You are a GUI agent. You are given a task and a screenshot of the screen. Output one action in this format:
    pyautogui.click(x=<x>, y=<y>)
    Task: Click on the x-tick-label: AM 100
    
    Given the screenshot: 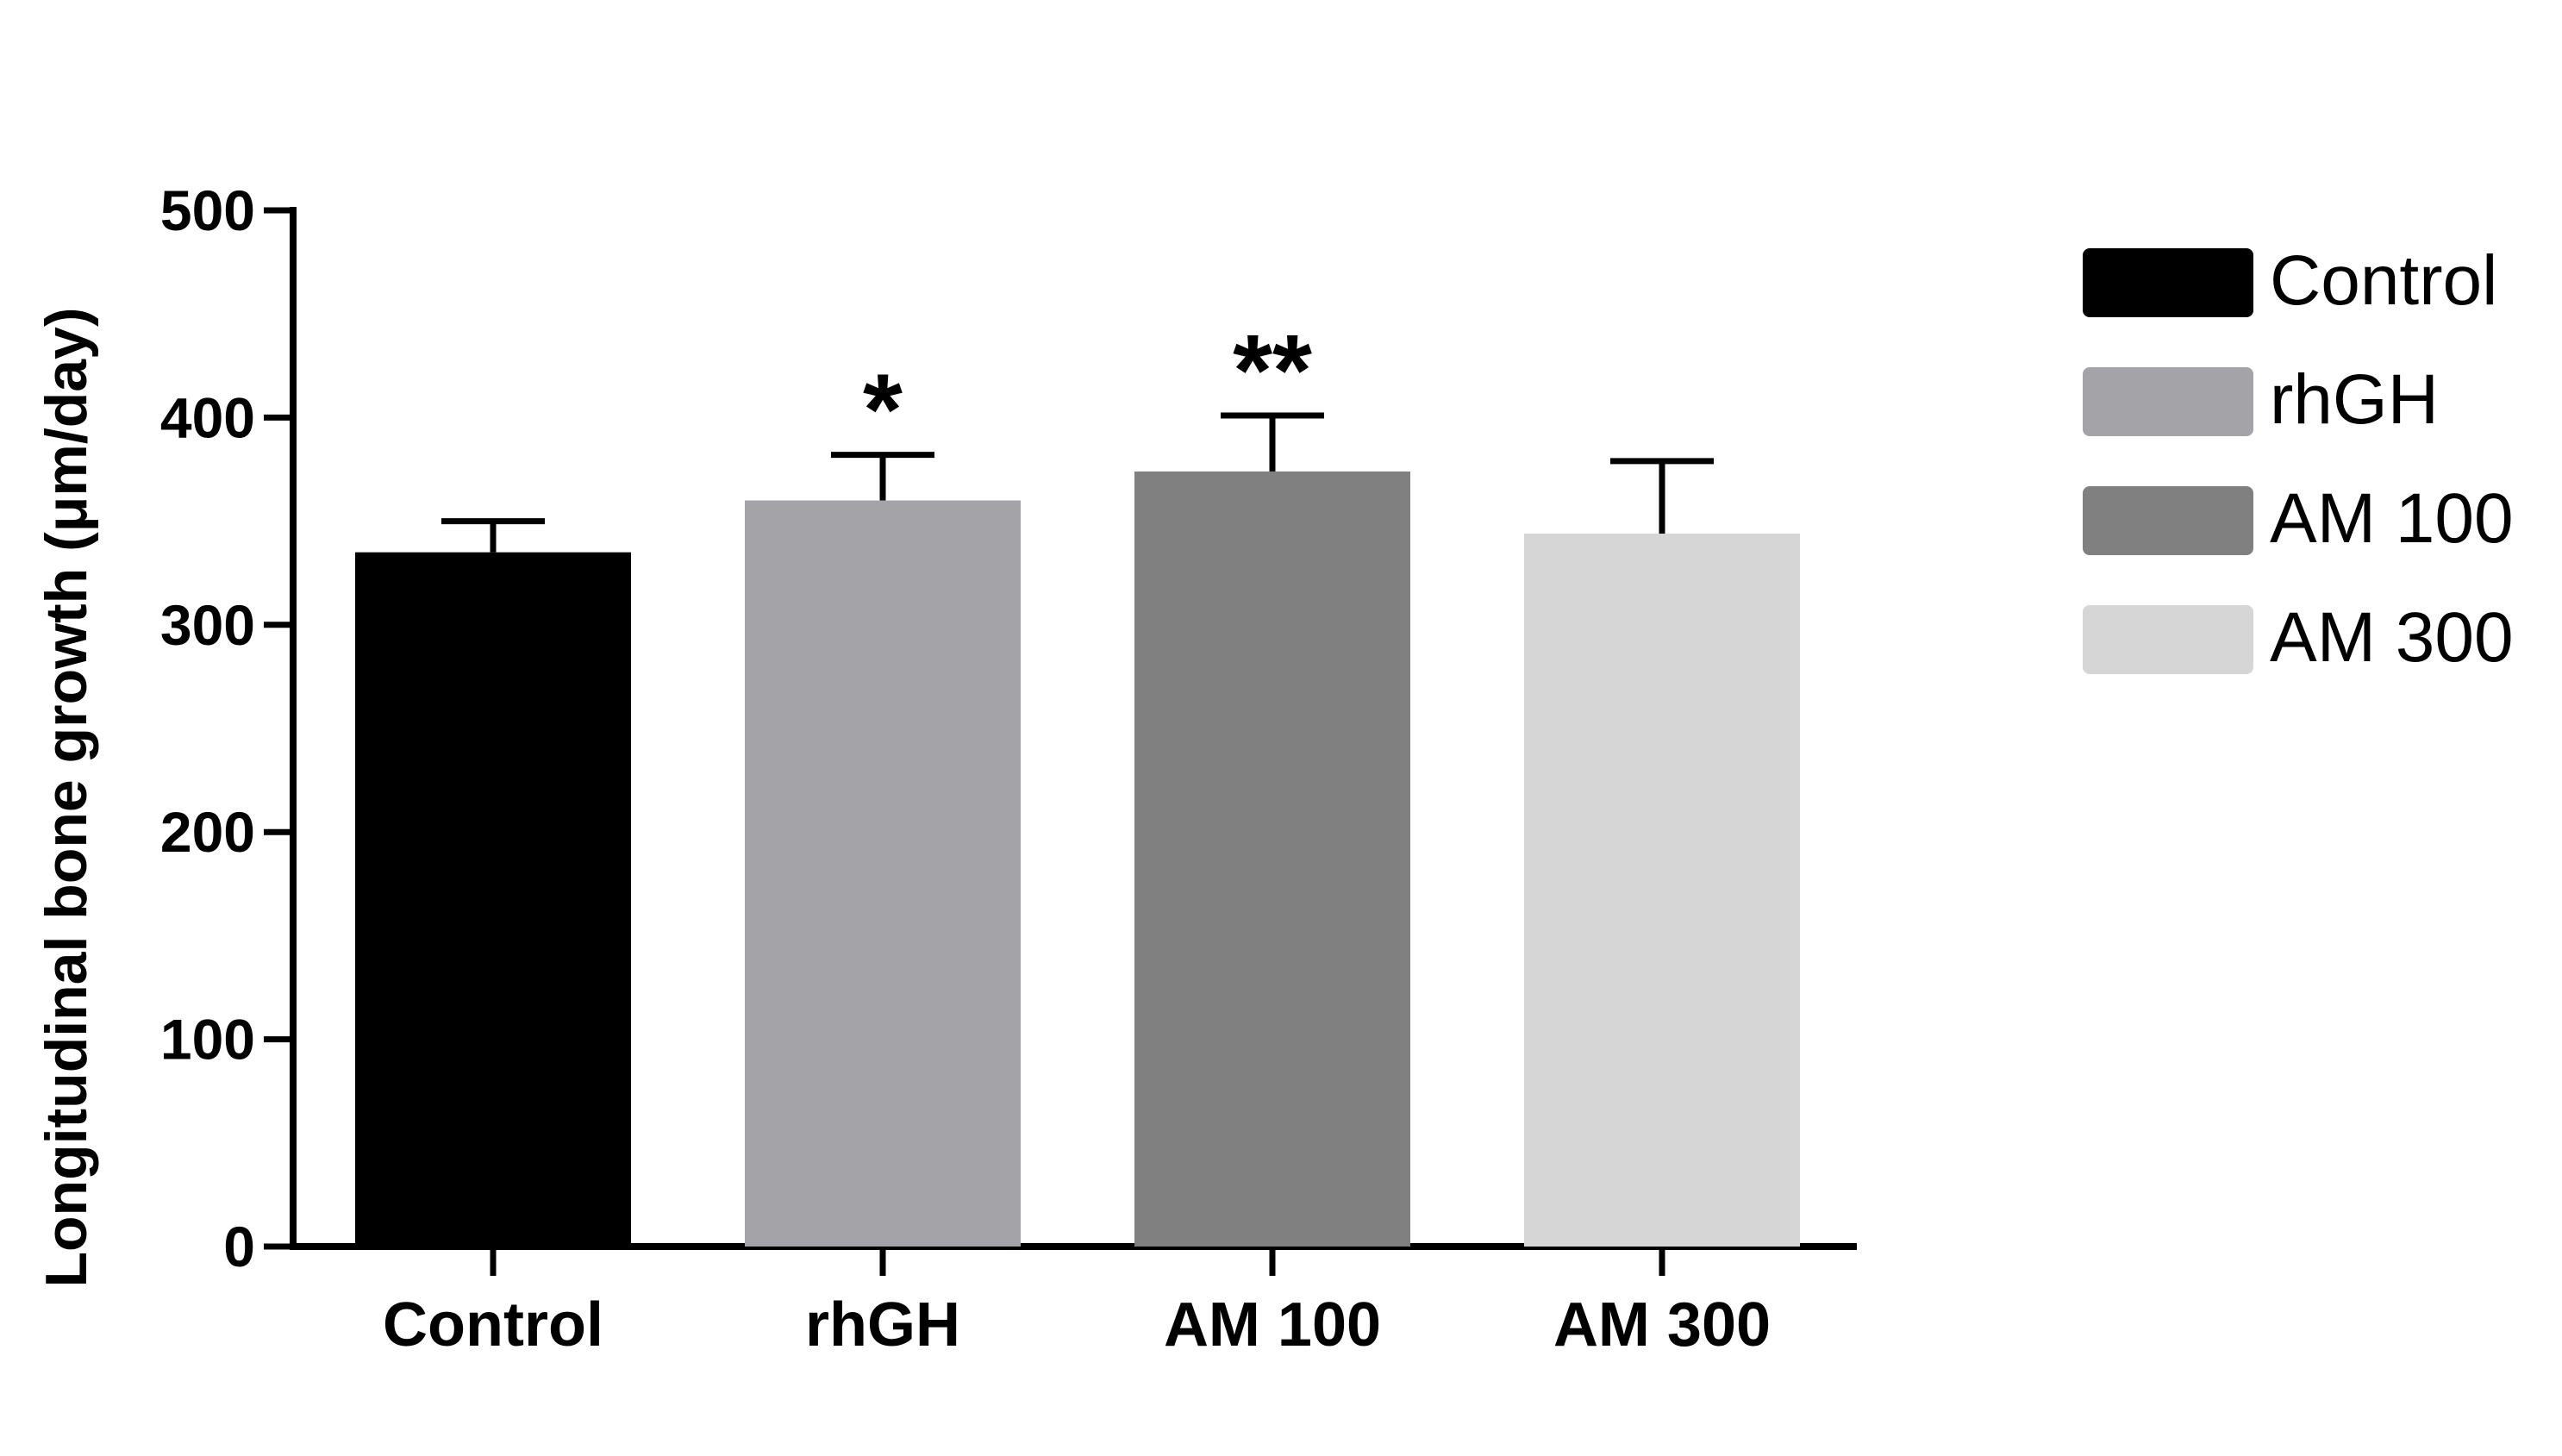 What is the action you would take?
    pyautogui.click(x=1272, y=1325)
    